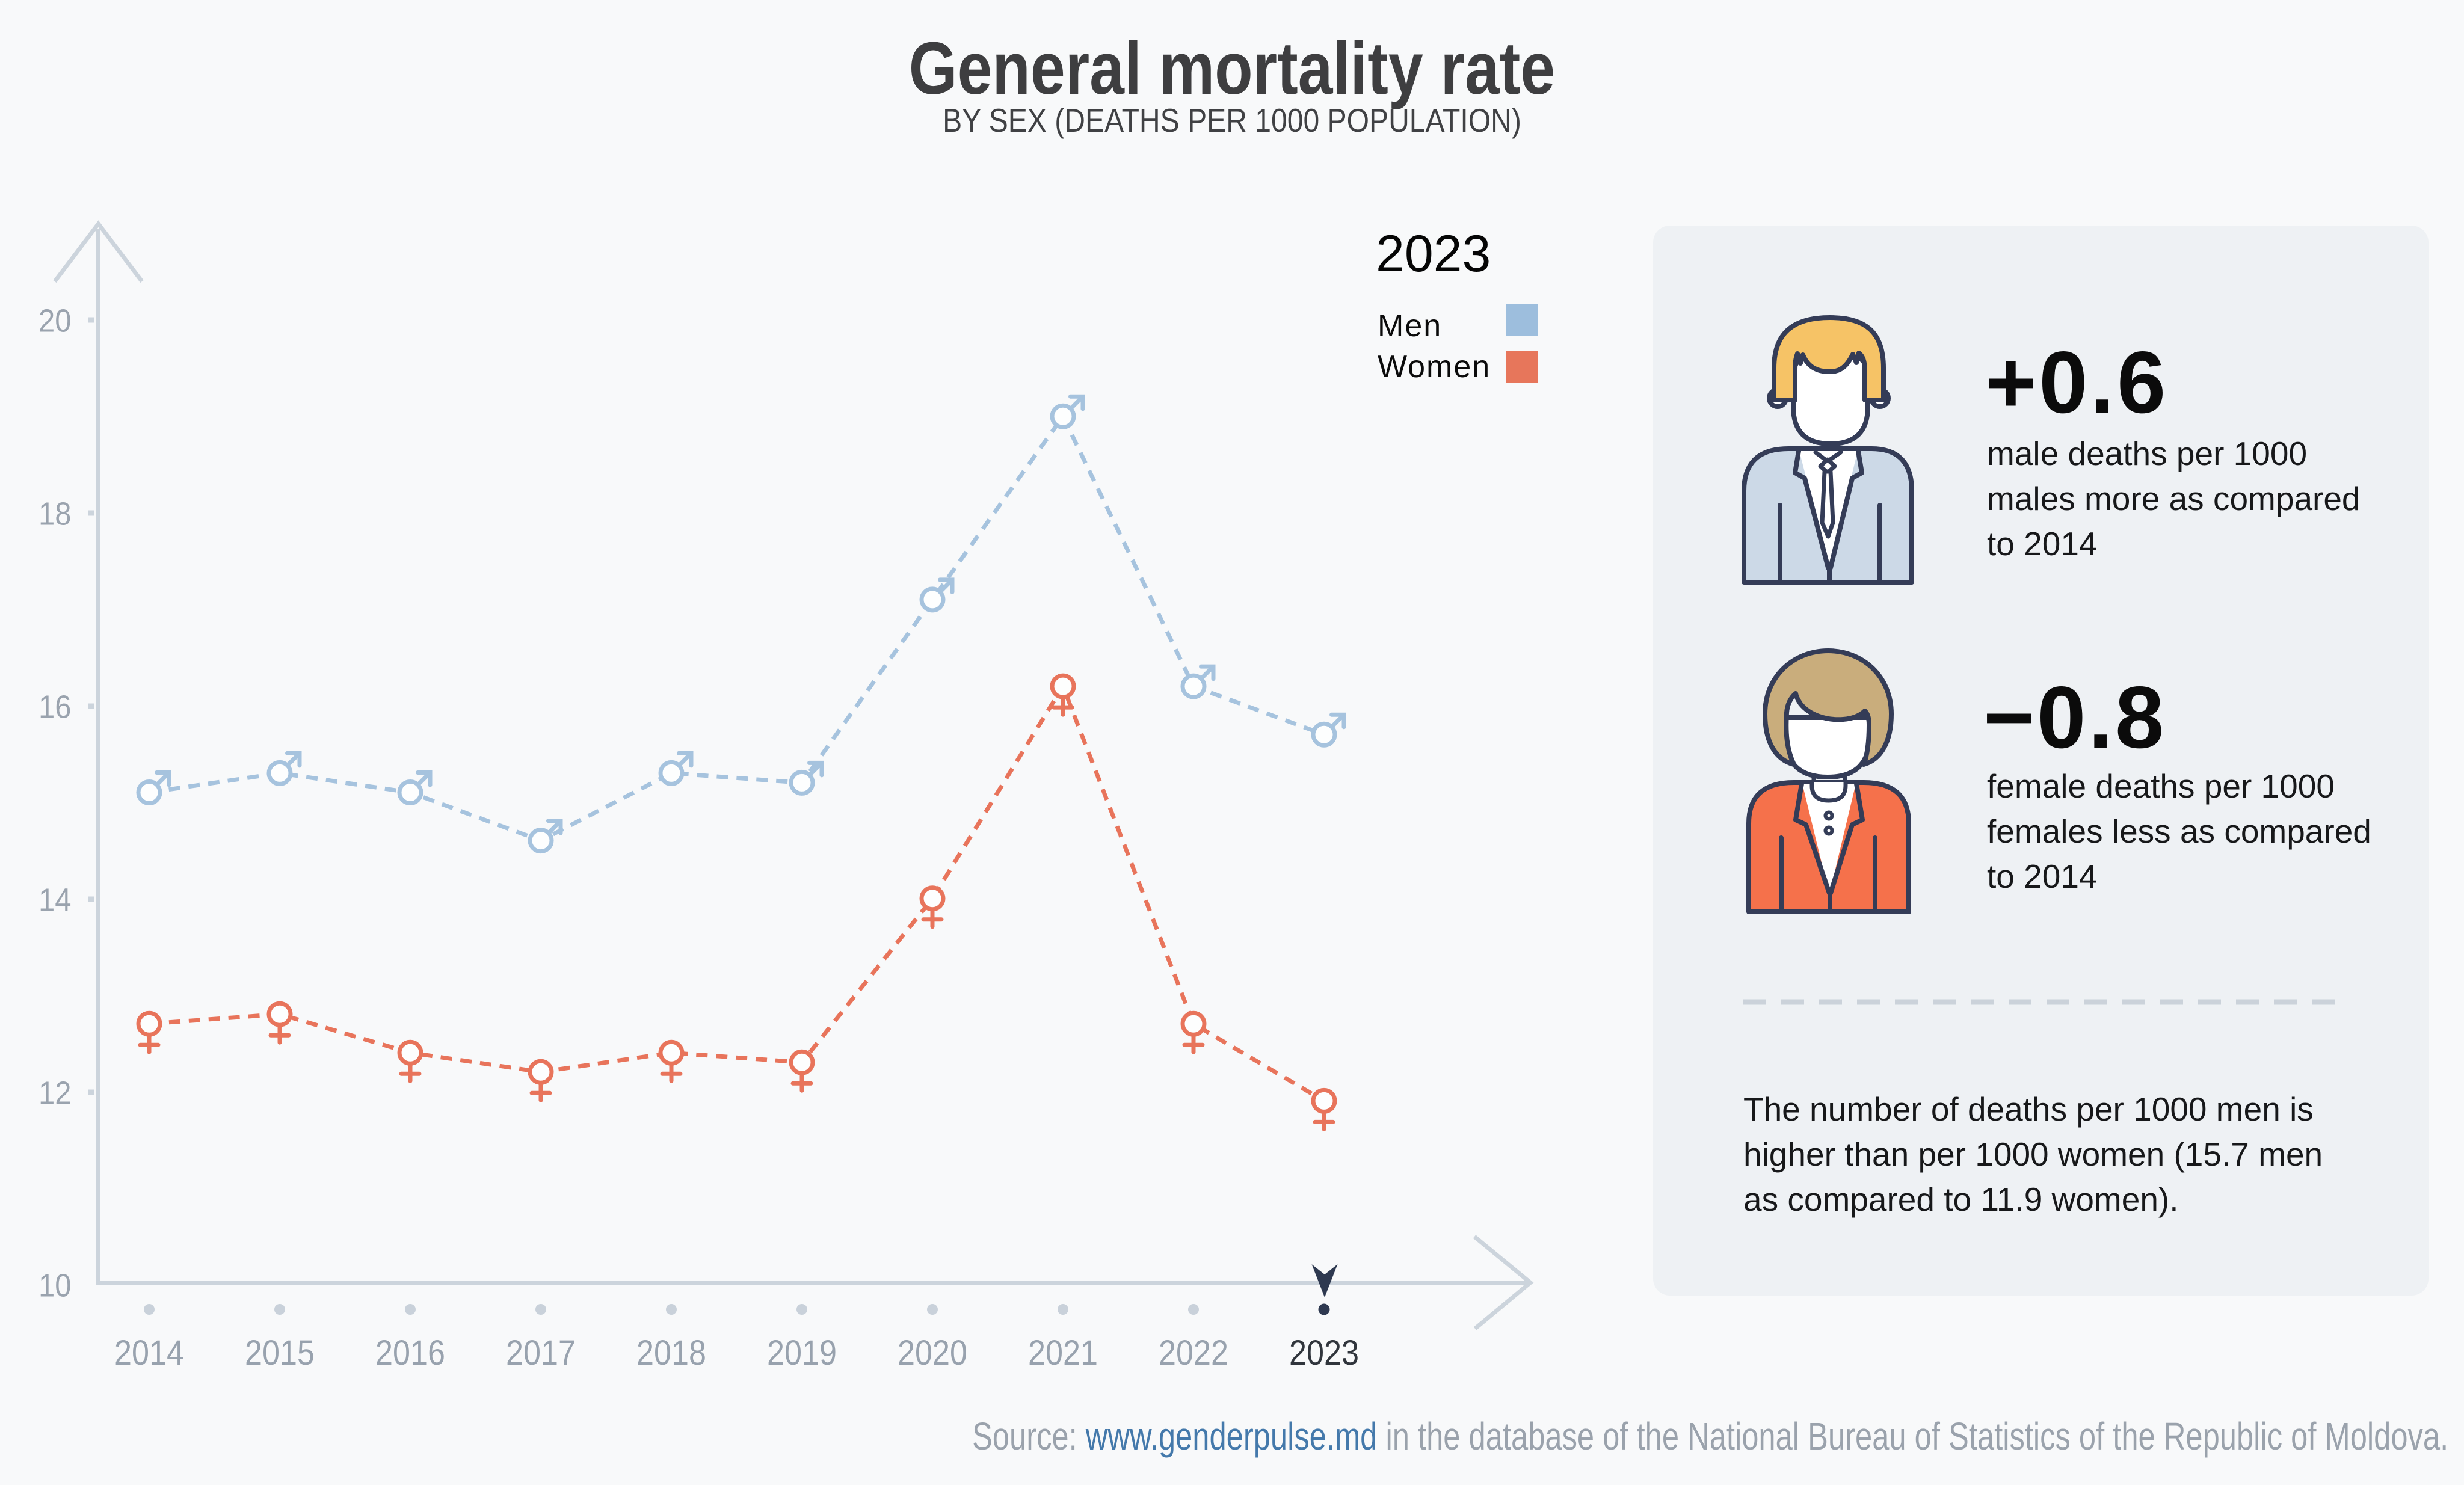 This screenshot has width=2464, height=1485. Describe the element at coordinates (55, 707) in the screenshot. I see `svg-text: 16` at that location.